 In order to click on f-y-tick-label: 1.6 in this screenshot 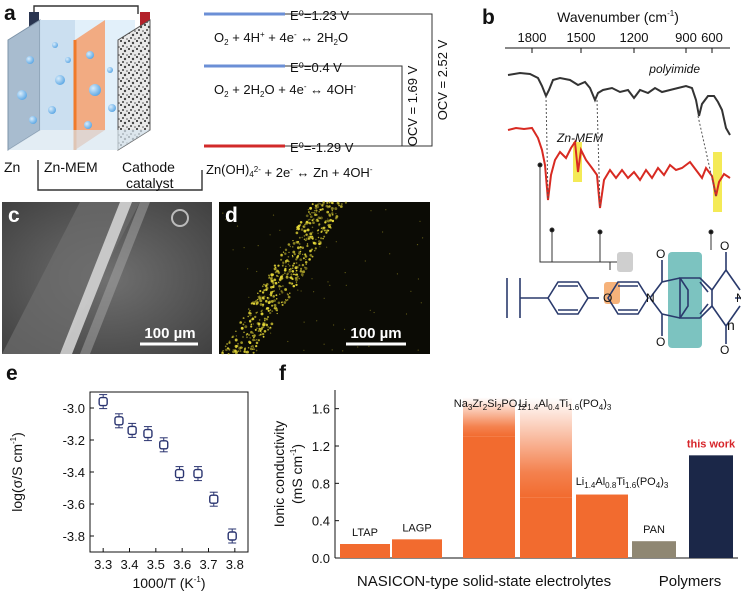, I will do `click(321, 409)`.